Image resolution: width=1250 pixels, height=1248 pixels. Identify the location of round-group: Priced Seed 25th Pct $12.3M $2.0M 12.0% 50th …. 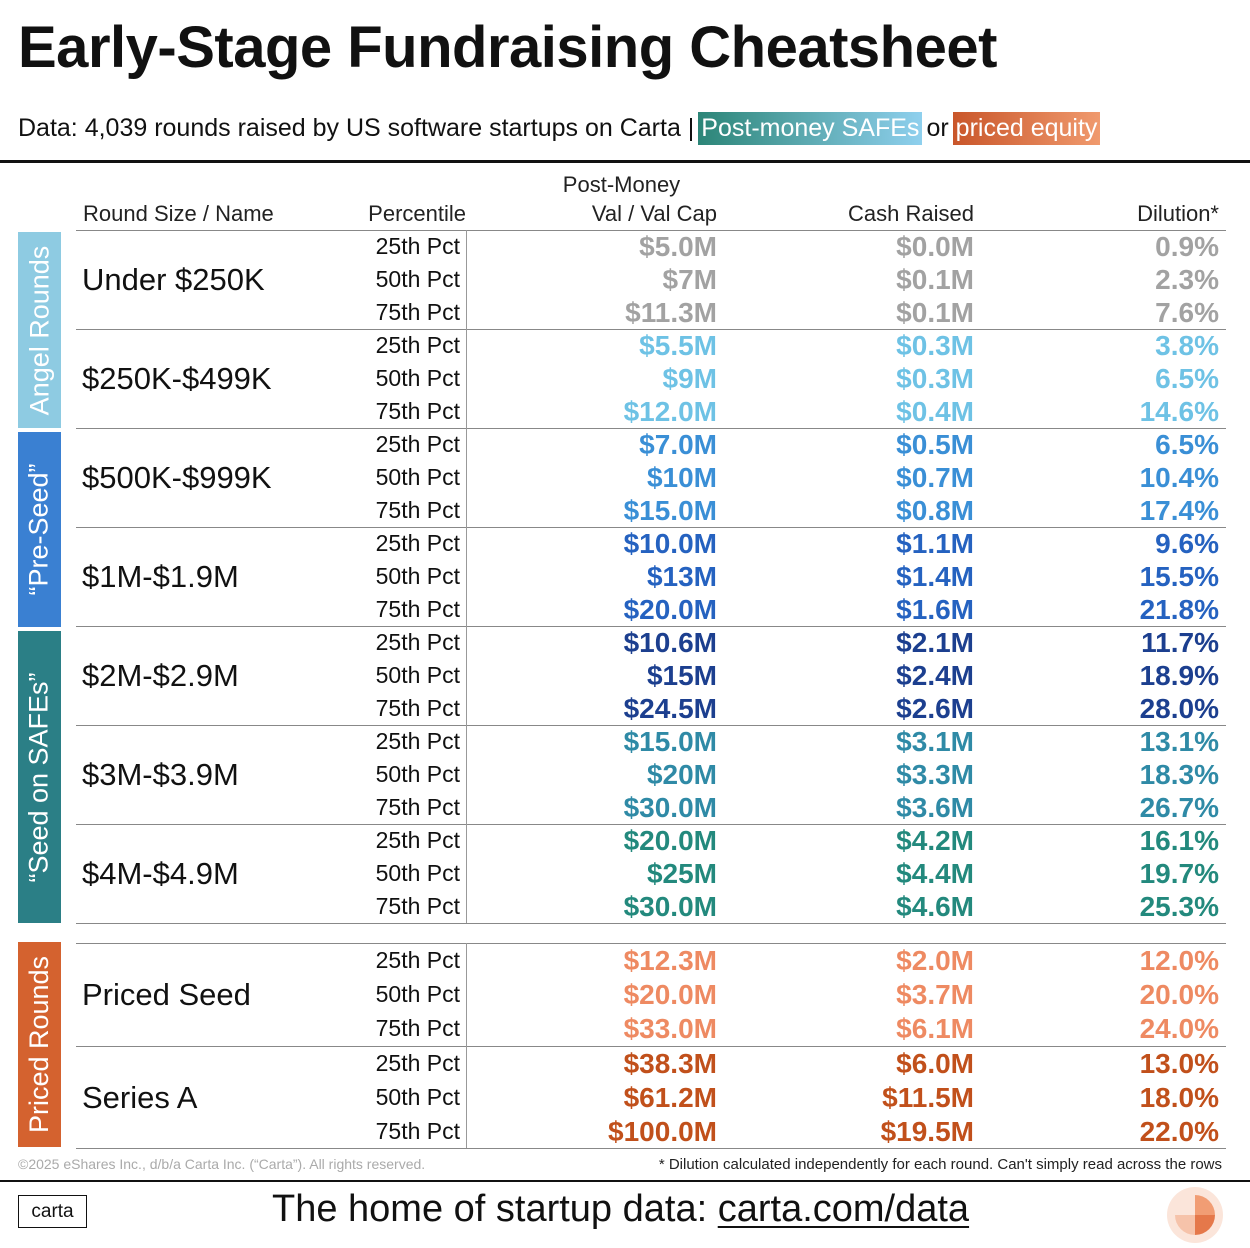
(651, 994).